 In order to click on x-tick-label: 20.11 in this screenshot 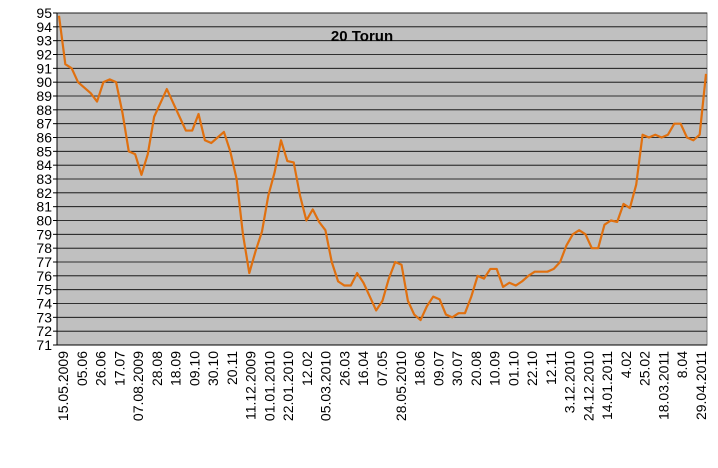, I will do `click(232, 368)`.